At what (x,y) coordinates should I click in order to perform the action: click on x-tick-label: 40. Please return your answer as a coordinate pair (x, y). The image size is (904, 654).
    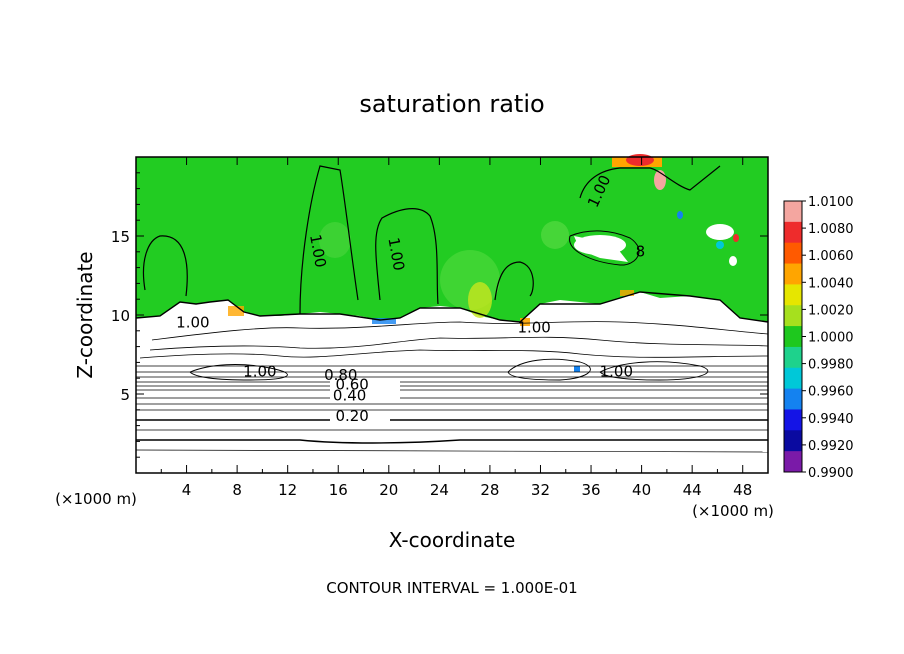
    Looking at the image, I should click on (641, 490).